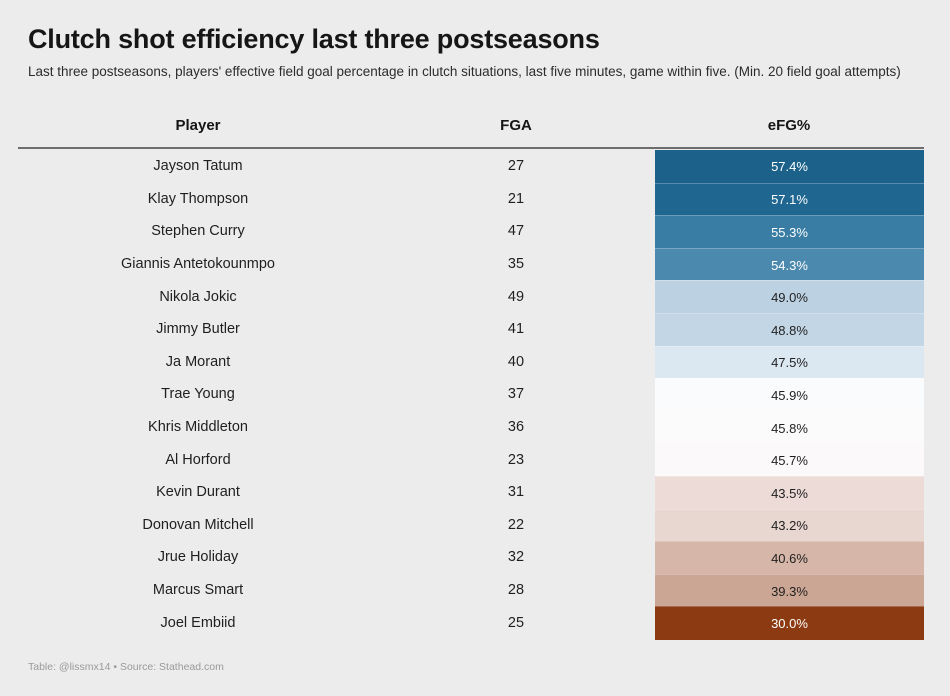  I want to click on table-row: Trae Young 37 45.9%, so click(471, 395).